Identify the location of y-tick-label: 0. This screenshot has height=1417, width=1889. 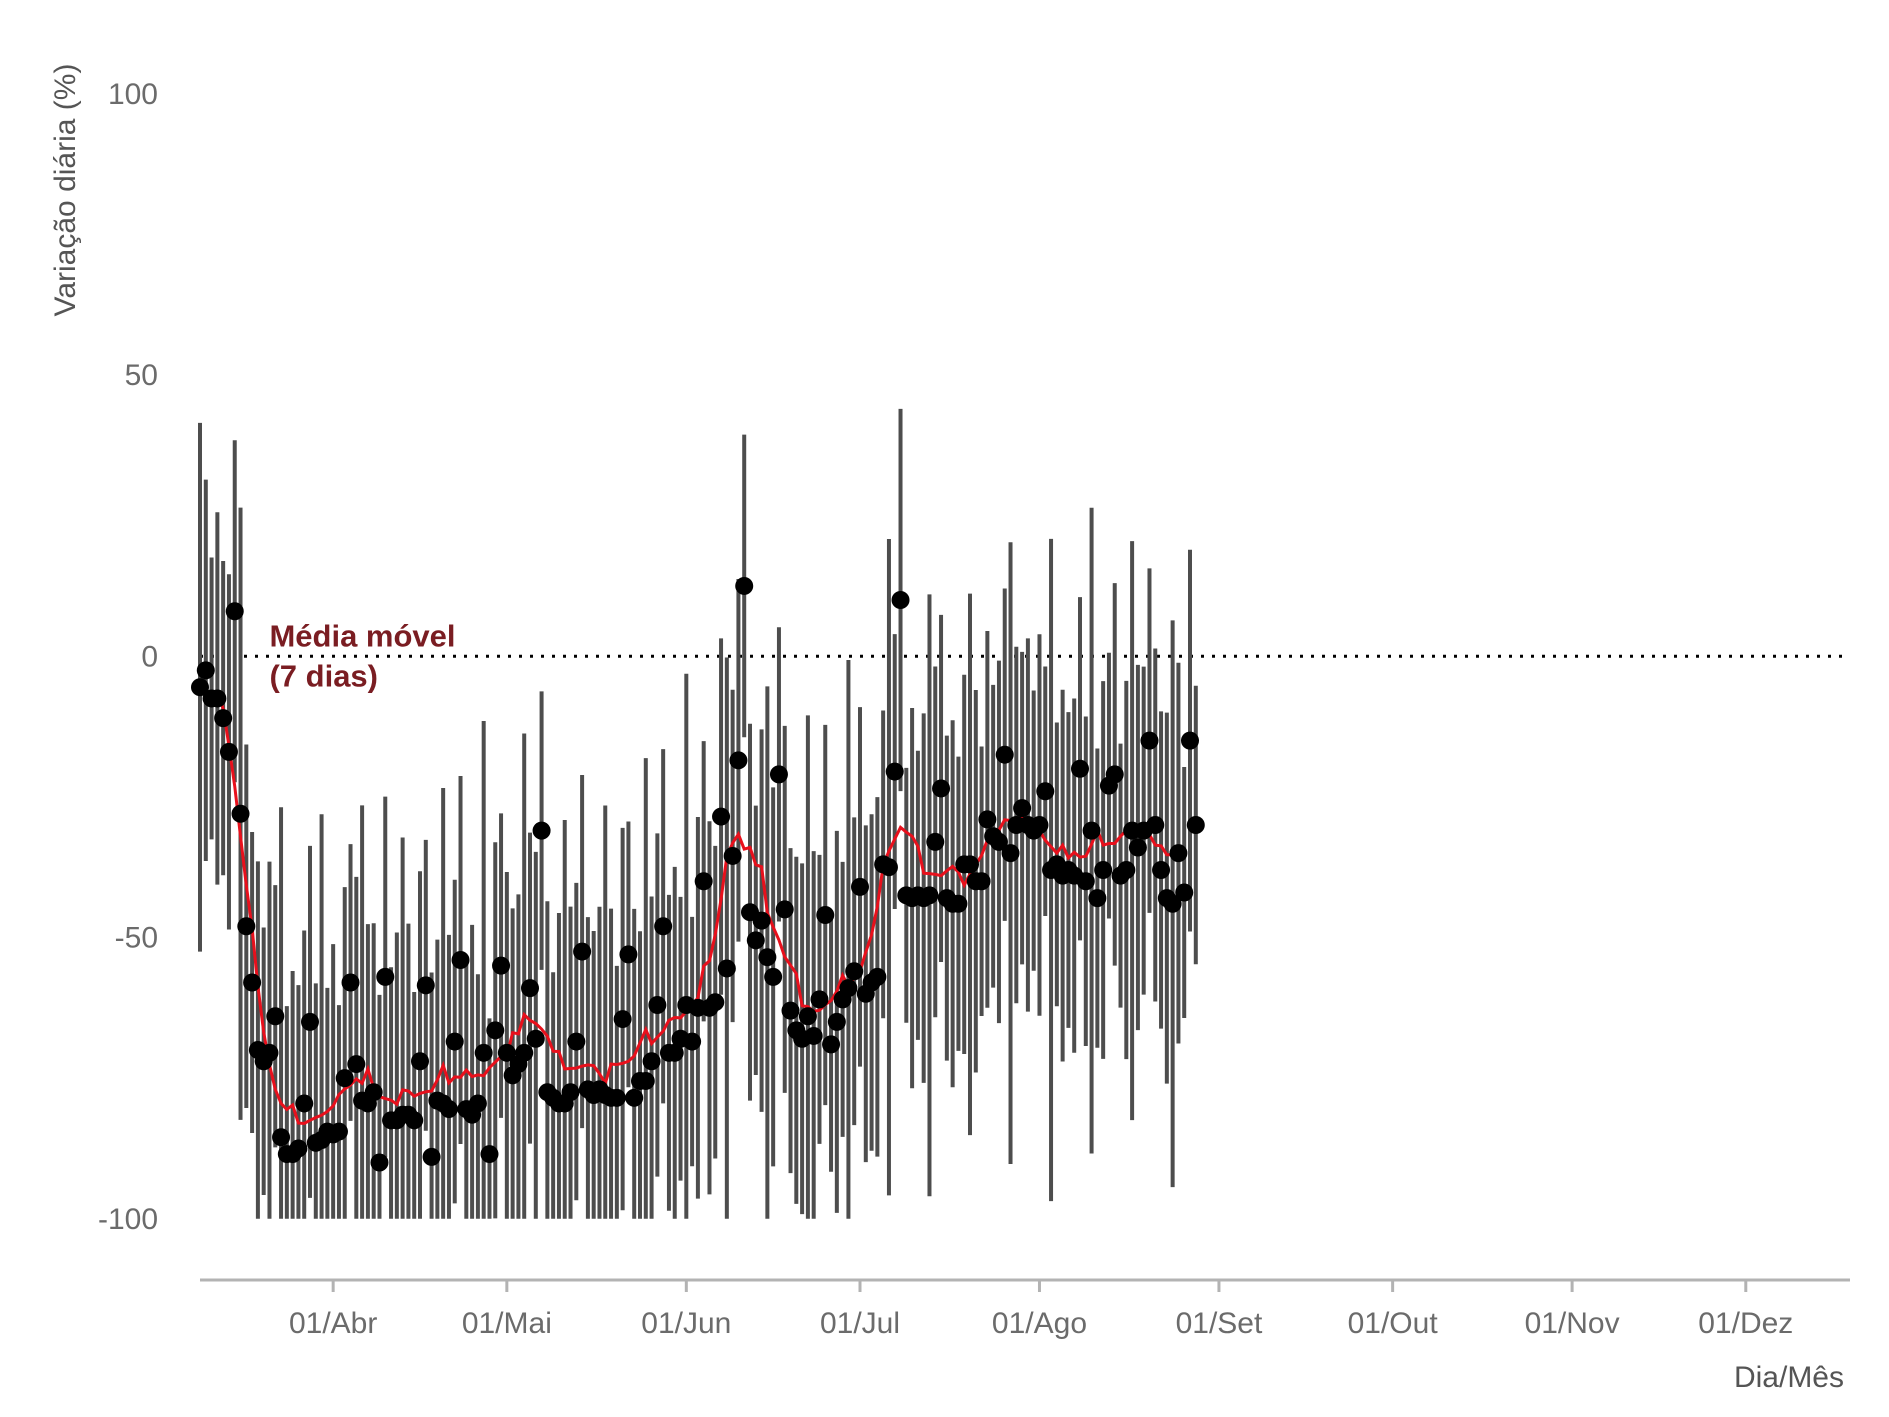
(149, 656).